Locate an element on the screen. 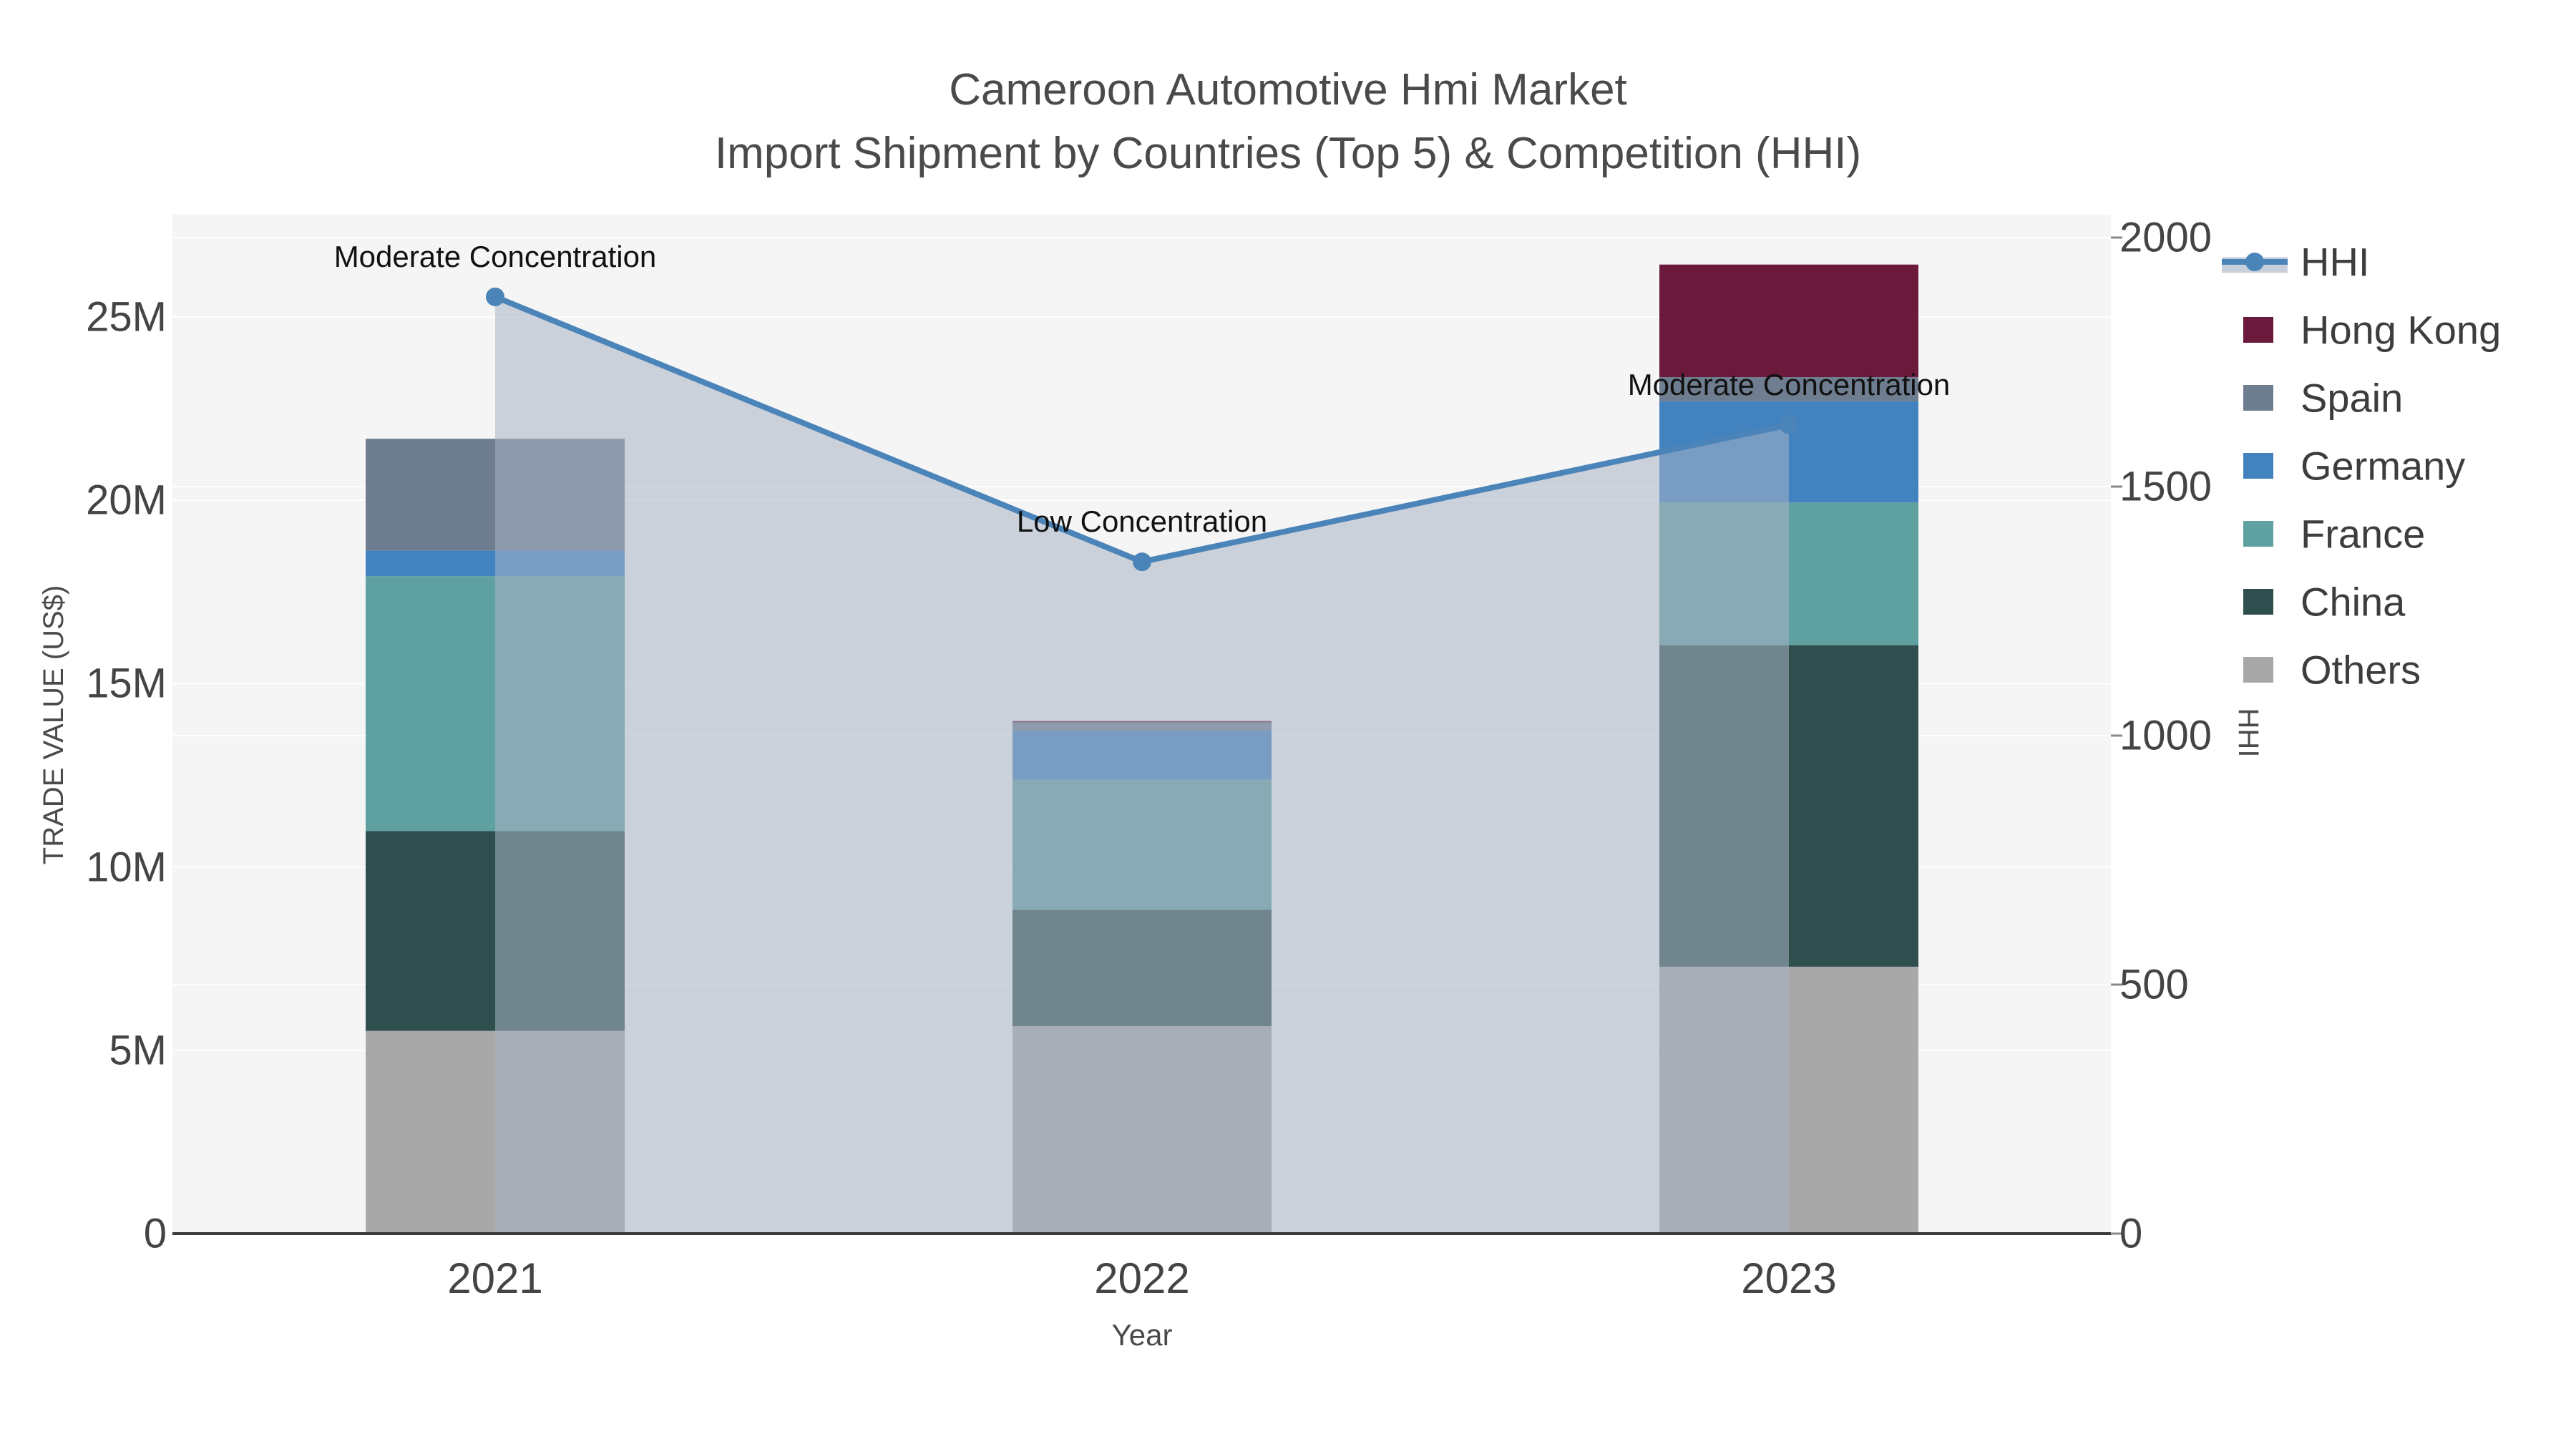  legend-swatch-others is located at coordinates (2258, 670).